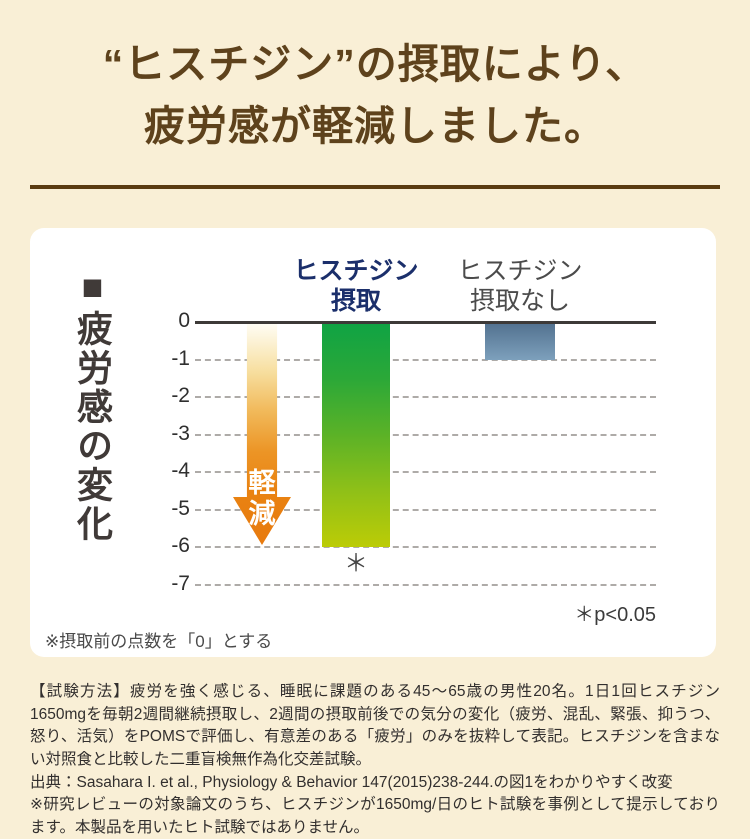 Image resolution: width=750 pixels, height=839 pixels. What do you see at coordinates (180, 545) in the screenshot?
I see `y-tick-6: -6` at bounding box center [180, 545].